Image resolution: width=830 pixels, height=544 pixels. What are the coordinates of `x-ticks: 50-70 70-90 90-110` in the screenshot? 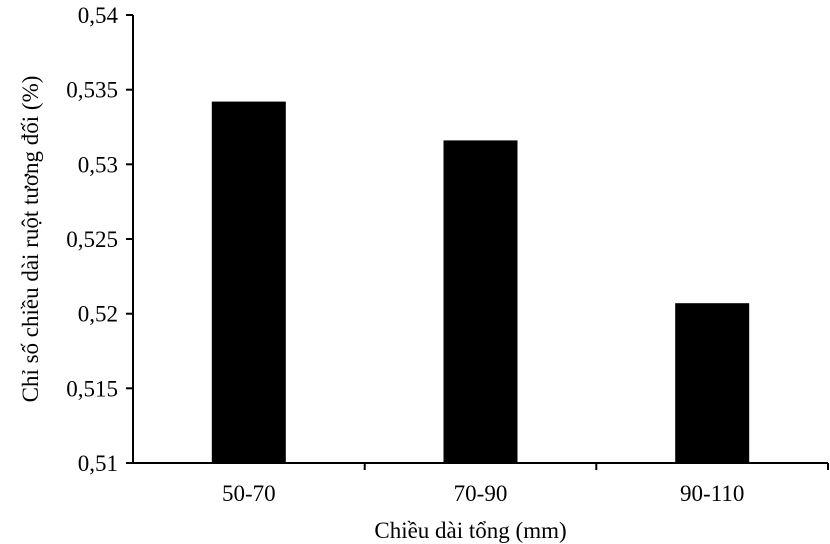 It's located at (525, 484).